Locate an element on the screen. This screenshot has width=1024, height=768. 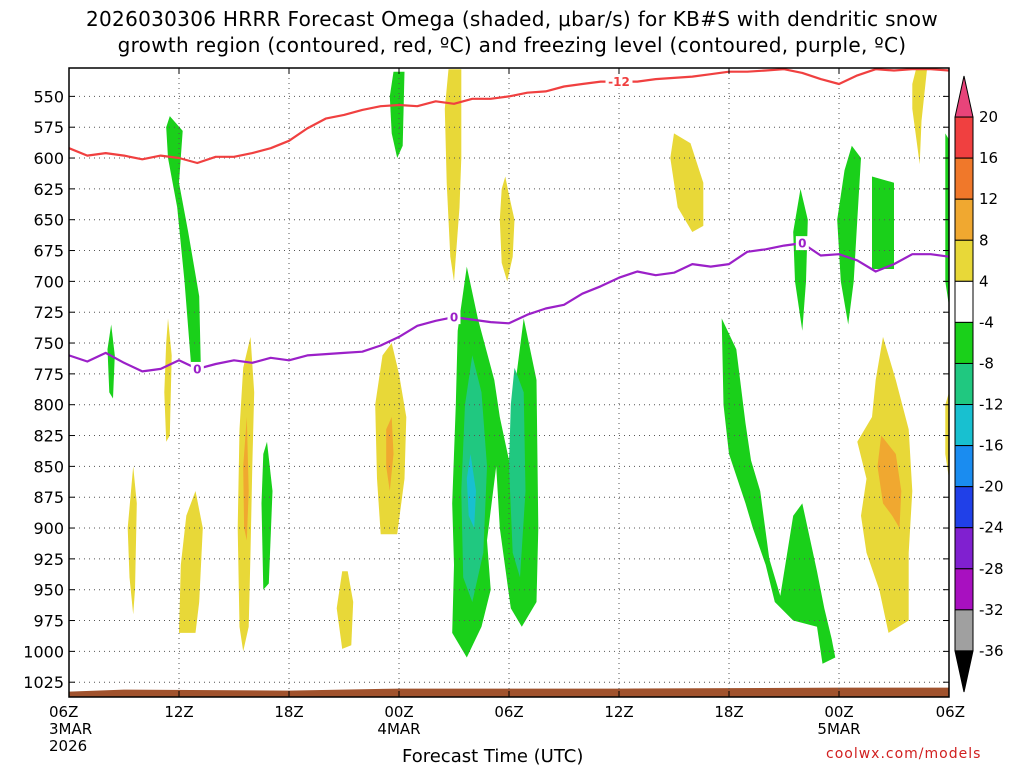
y-tick-label: 700 is located at coordinates (48, 281).